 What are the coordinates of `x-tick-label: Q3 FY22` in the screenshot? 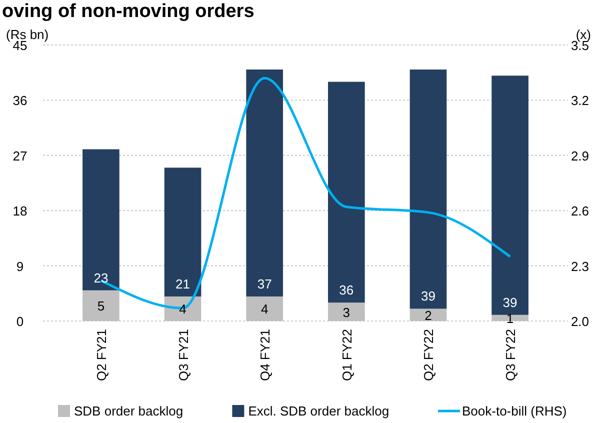 It's located at (510, 355).